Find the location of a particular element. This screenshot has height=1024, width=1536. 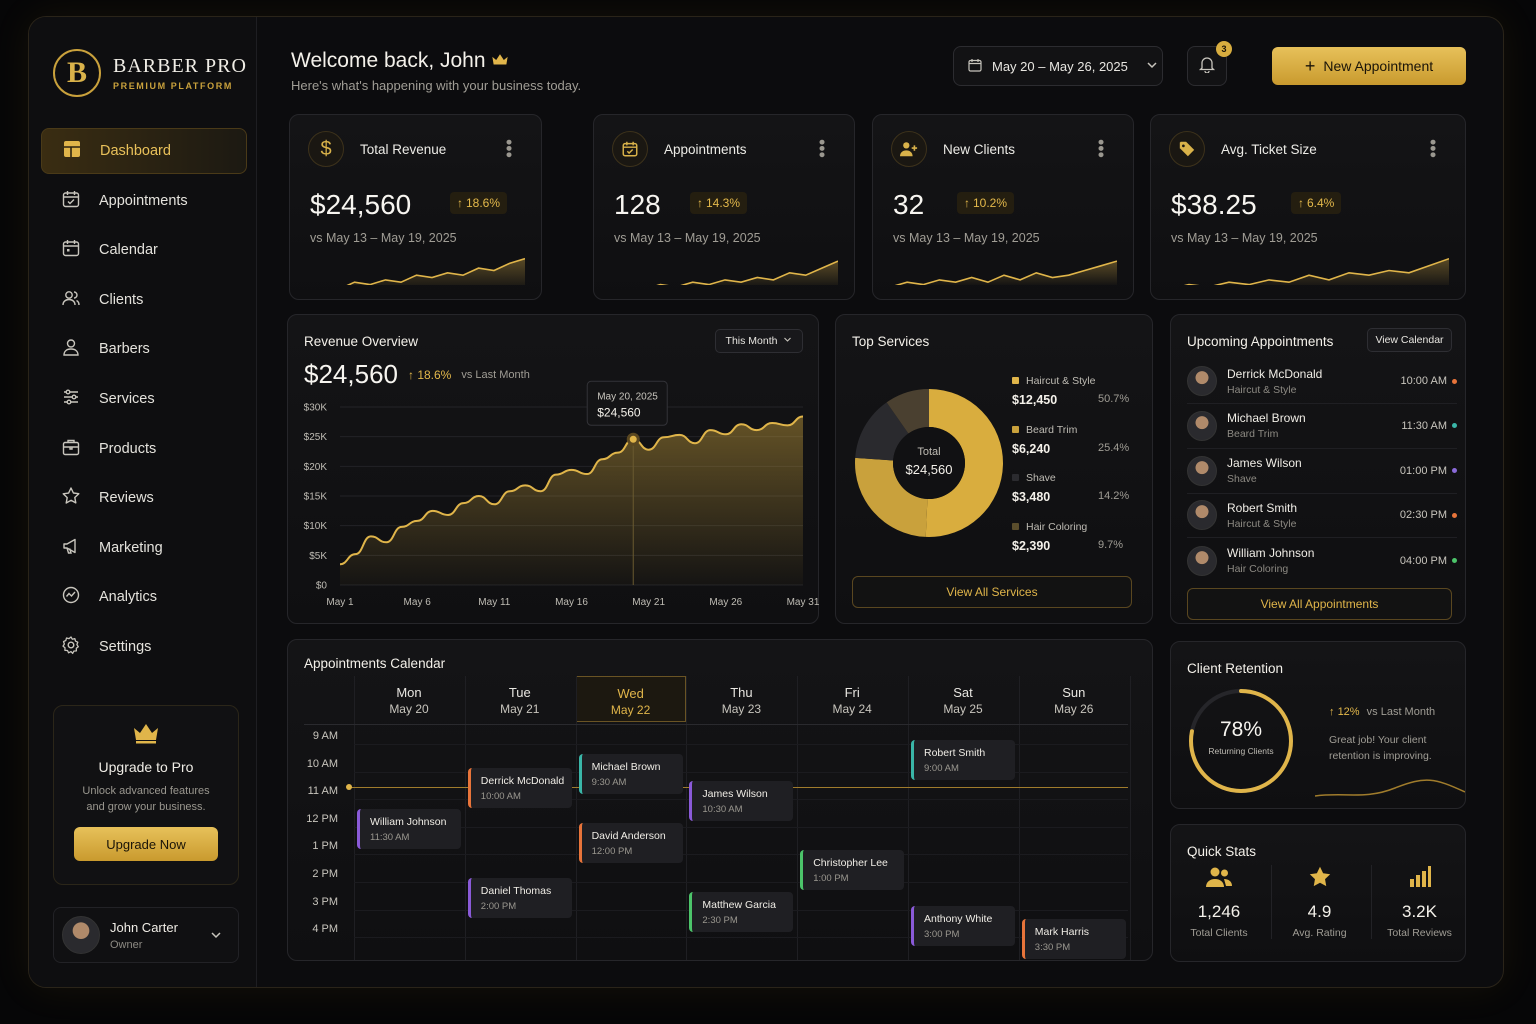

sidebar-item-dashboard: Dashboard is located at coordinates (144, 151).